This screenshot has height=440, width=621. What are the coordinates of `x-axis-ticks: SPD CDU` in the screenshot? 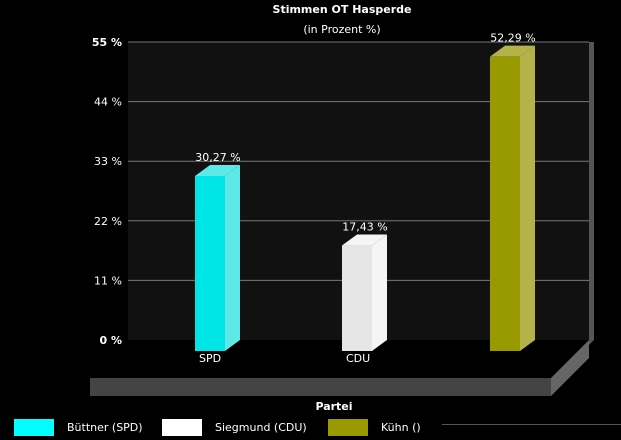 It's located at (284, 358).